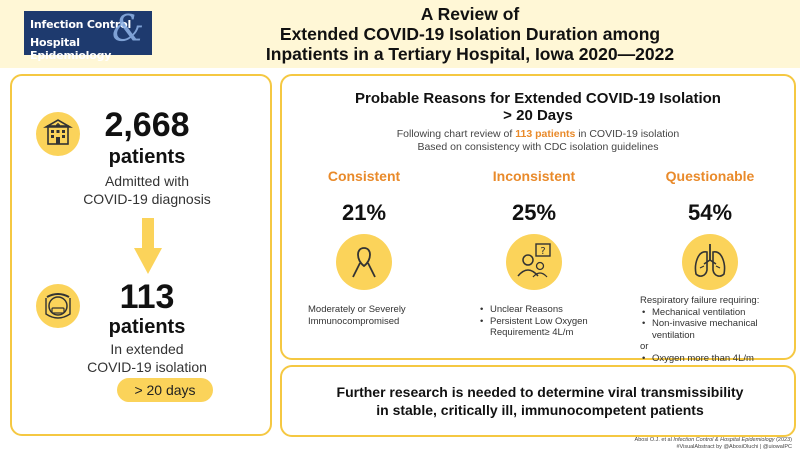 This screenshot has width=800, height=450. I want to click on category-questionable-title: Questionable, so click(710, 176).